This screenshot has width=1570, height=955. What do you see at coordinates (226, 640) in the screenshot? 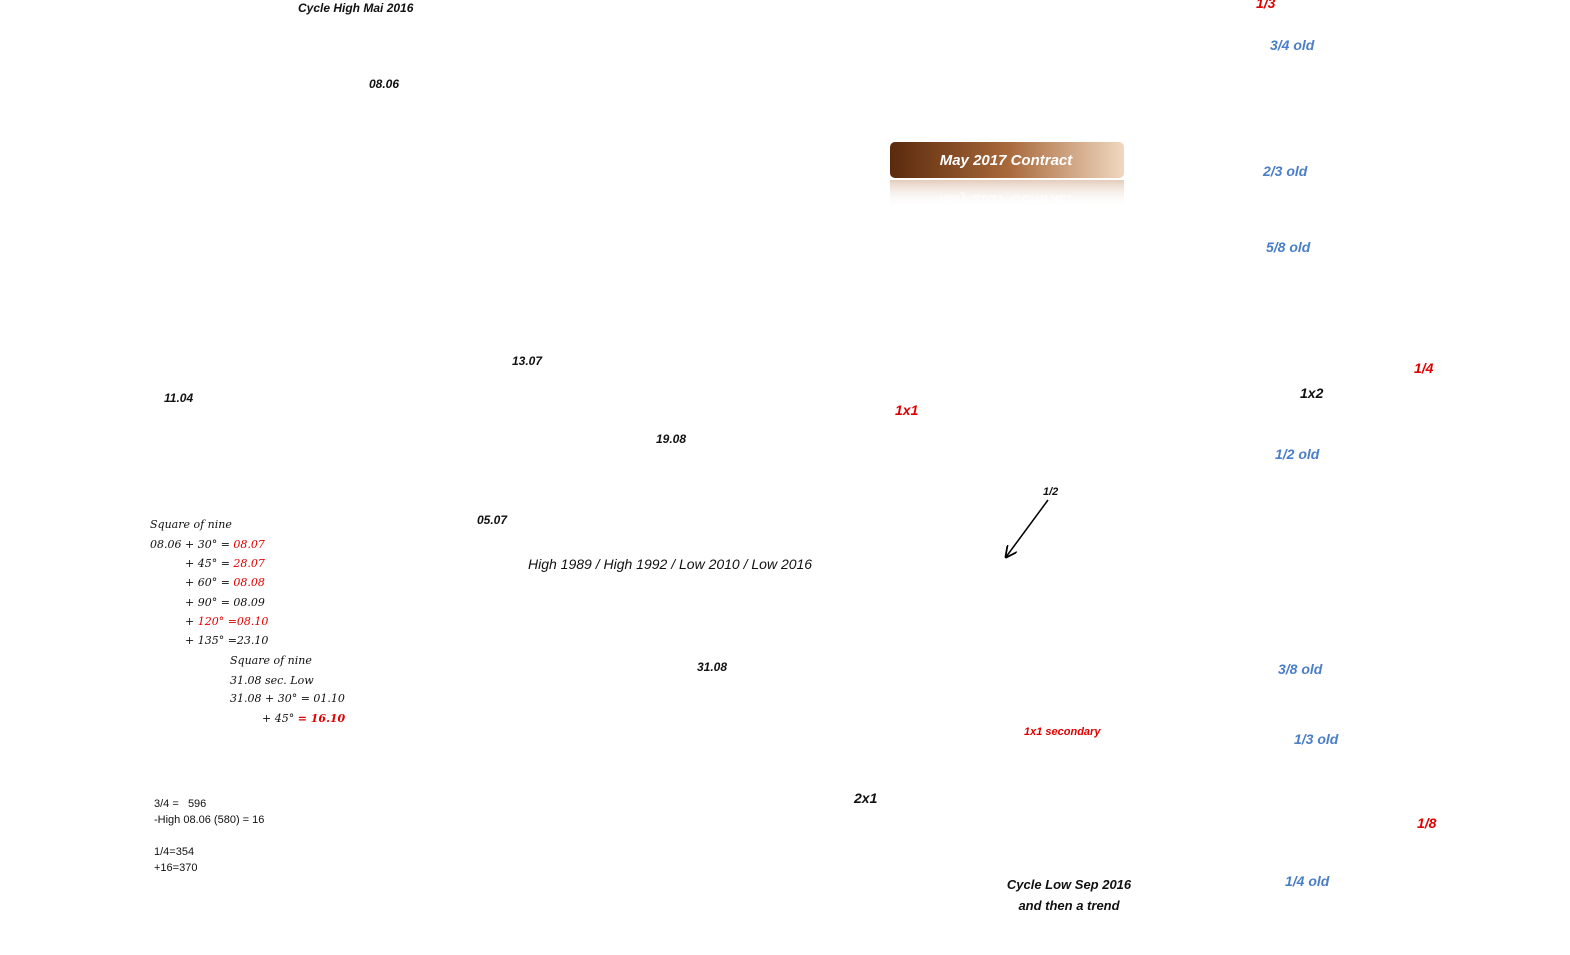
I see `sq-line: + 135° =23.10` at bounding box center [226, 640].